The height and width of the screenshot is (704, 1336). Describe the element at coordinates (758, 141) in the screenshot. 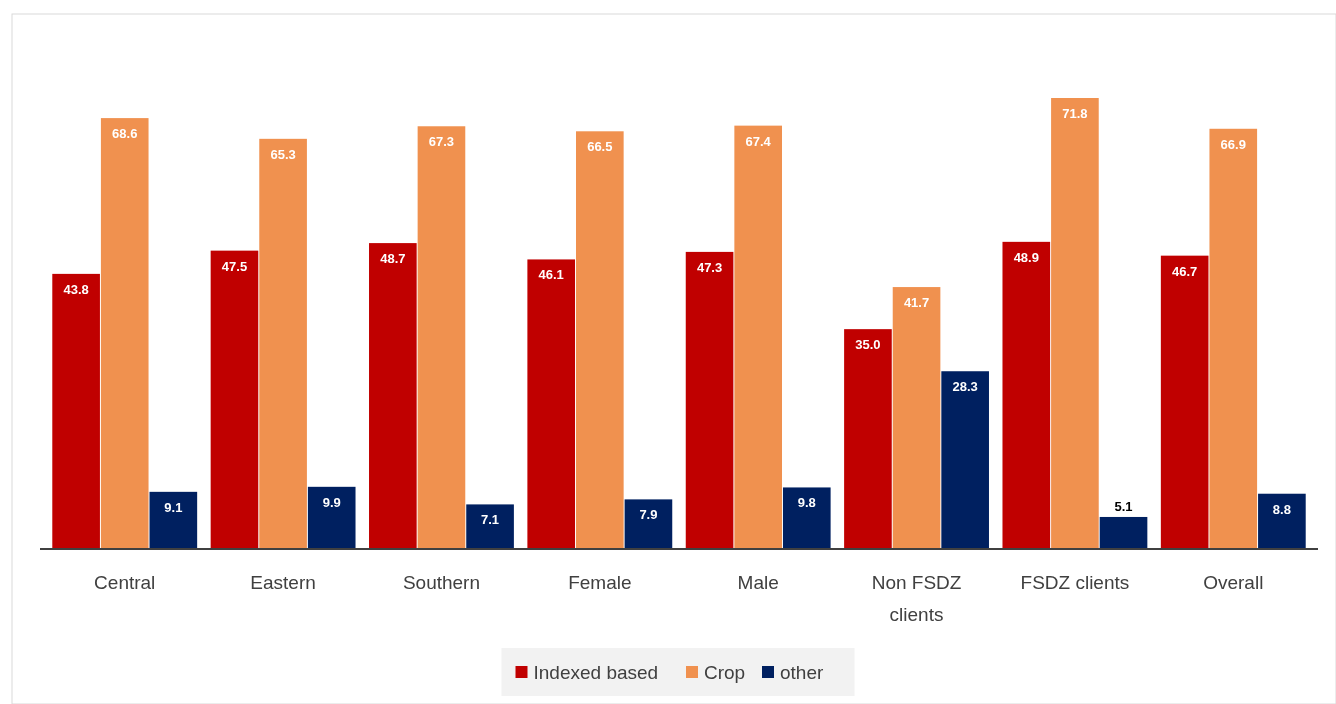

I see `data-label: 67.4` at that location.